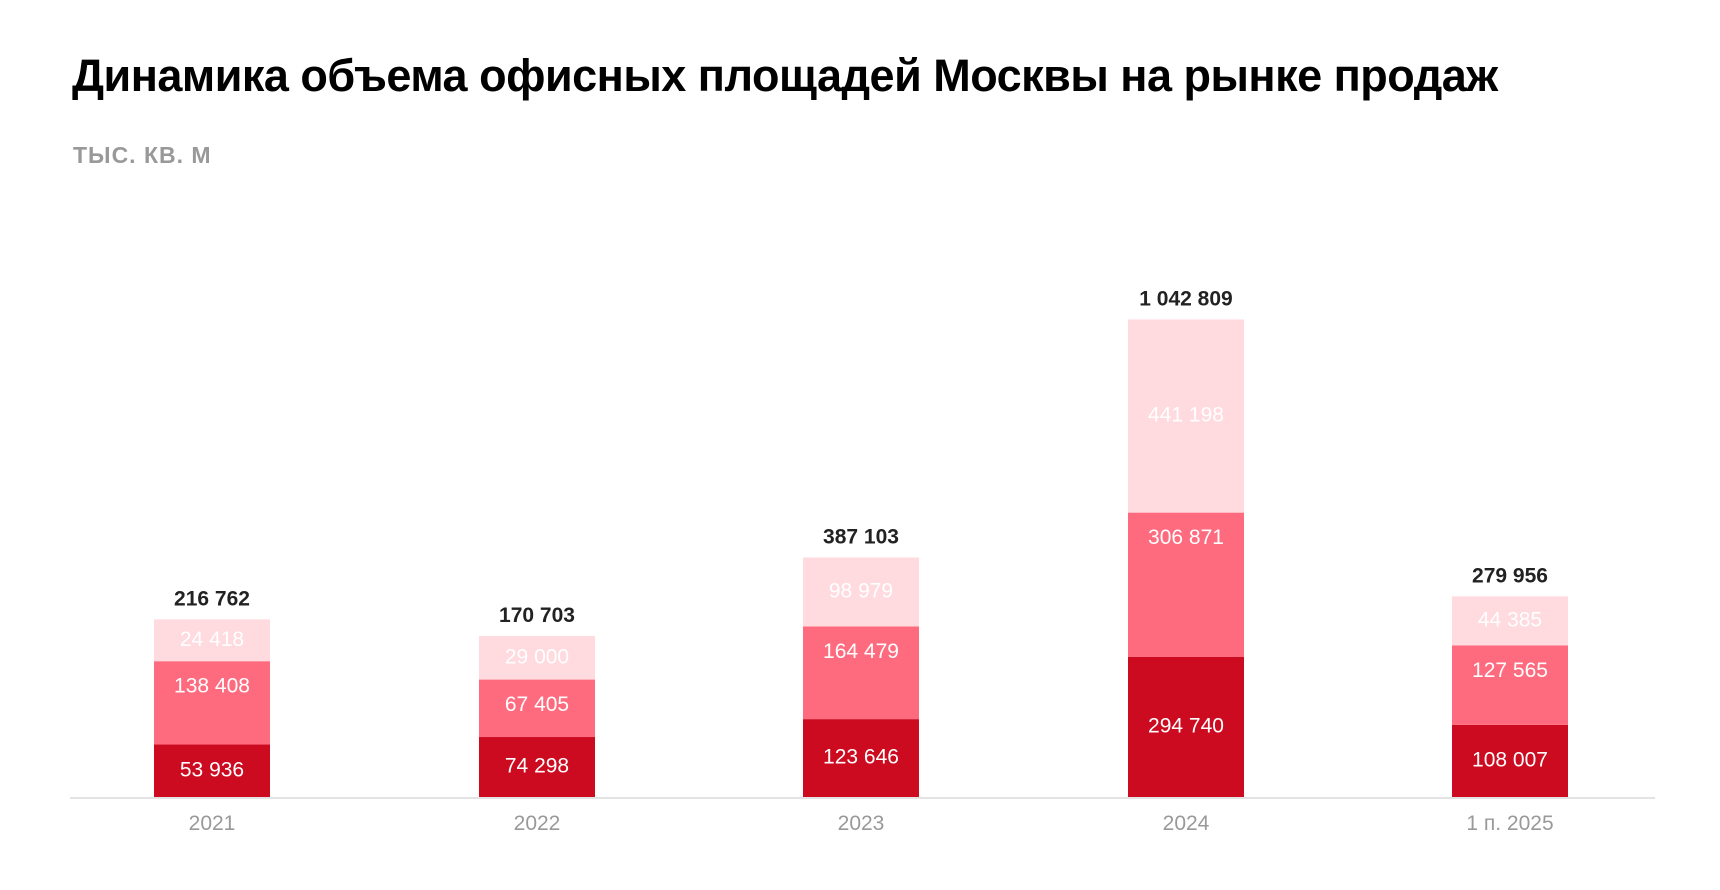 This screenshot has height=890, width=1720. What do you see at coordinates (1509, 823) in the screenshot?
I see `x-tick-label: 1 п. 2025` at bounding box center [1509, 823].